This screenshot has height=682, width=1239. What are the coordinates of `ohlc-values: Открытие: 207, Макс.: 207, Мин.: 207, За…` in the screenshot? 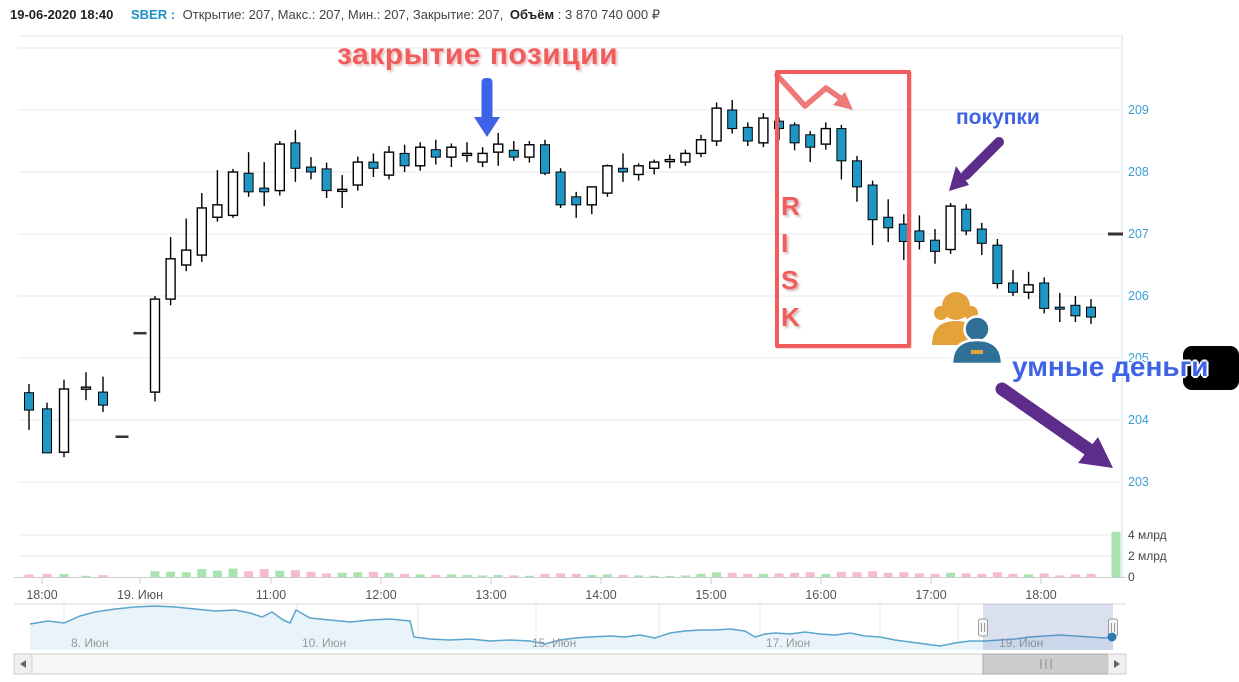 It's located at (343, 14).